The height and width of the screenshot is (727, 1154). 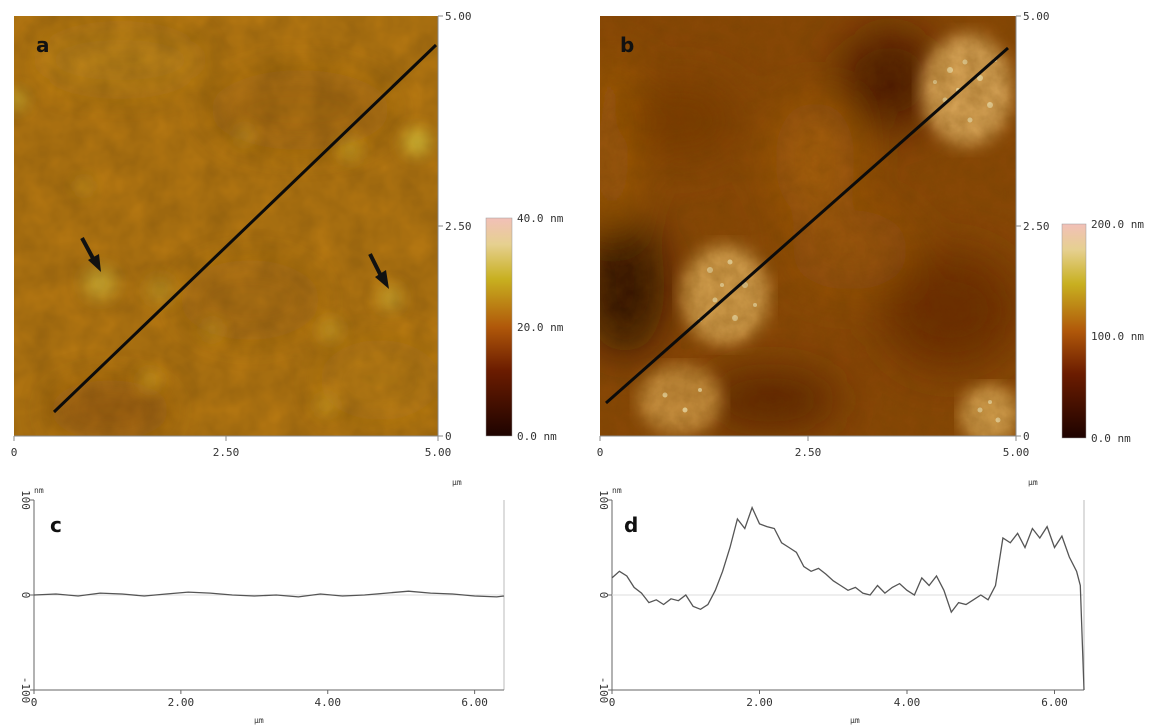 What do you see at coordinates (537, 436) in the screenshot?
I see `colorbar-a-min: 0.0 nm` at bounding box center [537, 436].